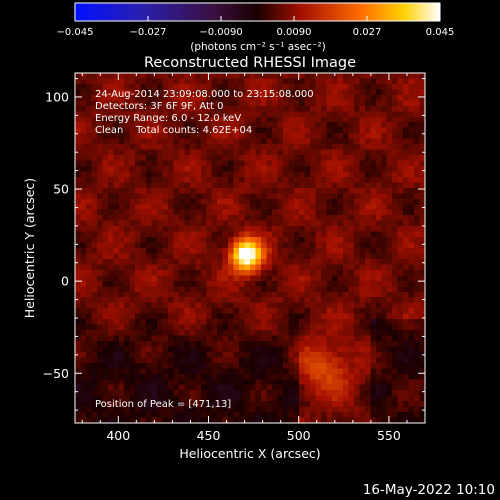 This screenshot has height=500, width=500. Describe the element at coordinates (257, 47) in the screenshot. I see `colorbar-units: (photons cm⁻² s⁻¹ asec⁻²)` at that location.